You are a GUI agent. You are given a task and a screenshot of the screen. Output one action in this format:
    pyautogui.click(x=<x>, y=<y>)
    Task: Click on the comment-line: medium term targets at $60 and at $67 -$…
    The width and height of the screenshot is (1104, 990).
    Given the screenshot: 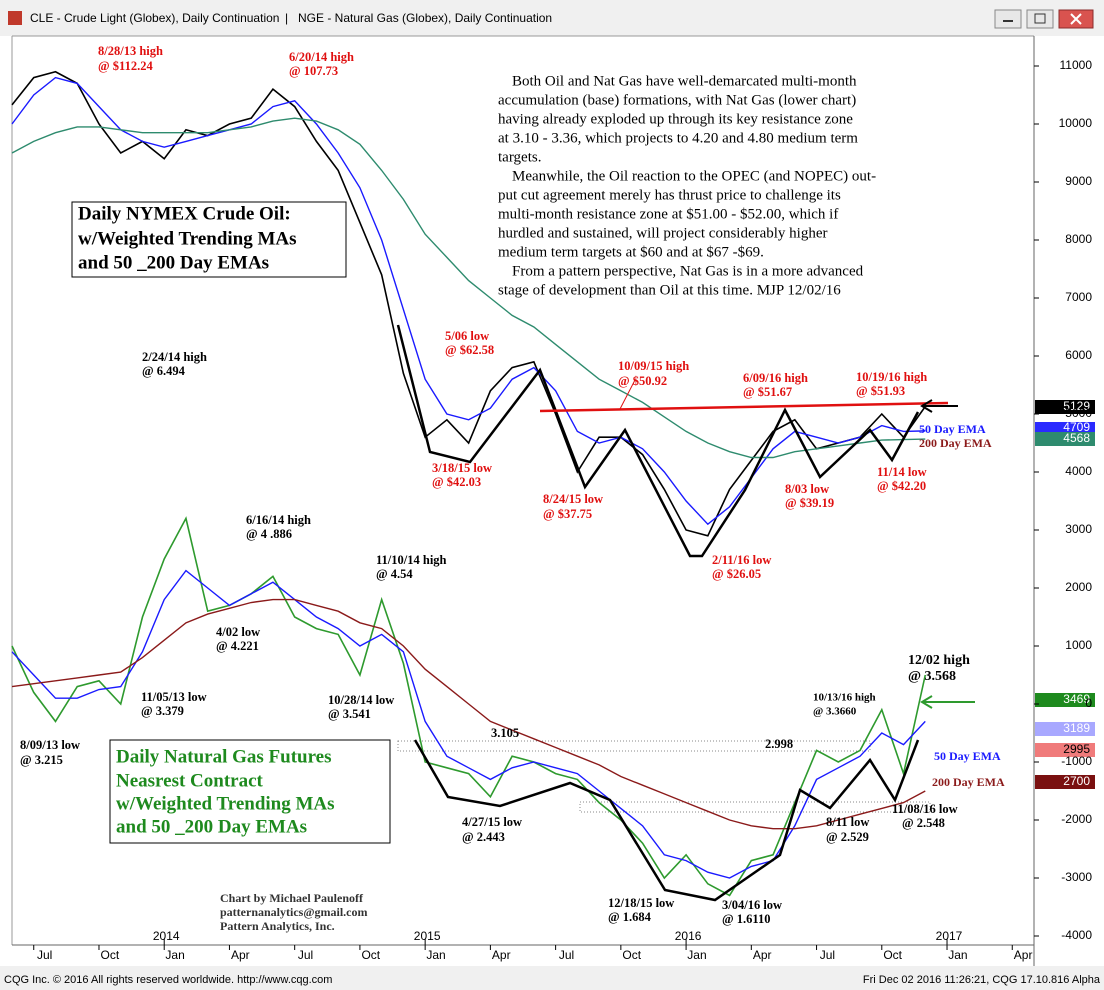 What is the action you would take?
    pyautogui.click(x=631, y=252)
    